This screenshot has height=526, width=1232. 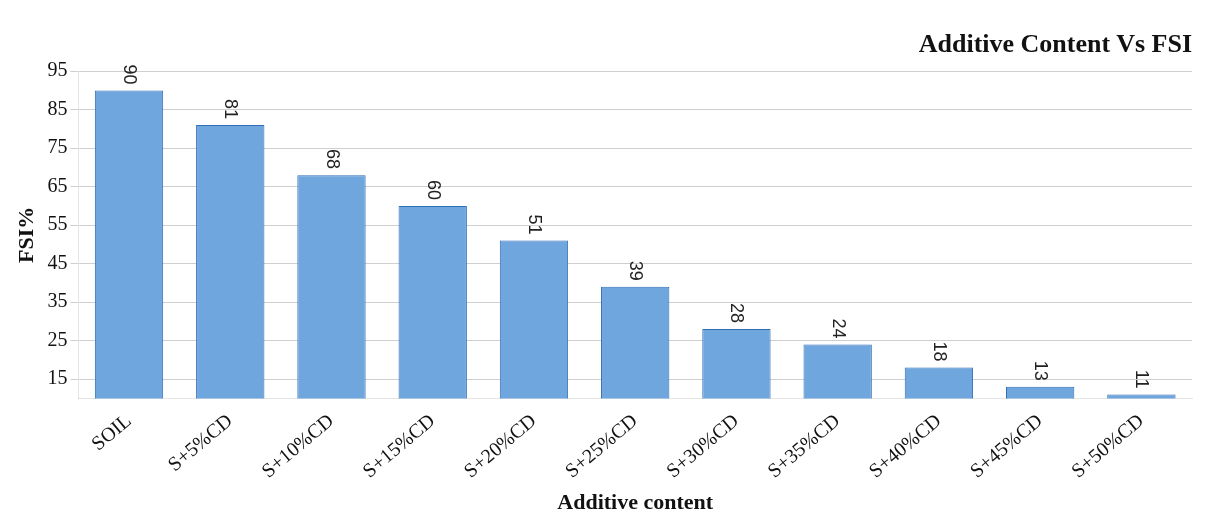 What do you see at coordinates (57, 377) in the screenshot?
I see `y-tick-label: 15` at bounding box center [57, 377].